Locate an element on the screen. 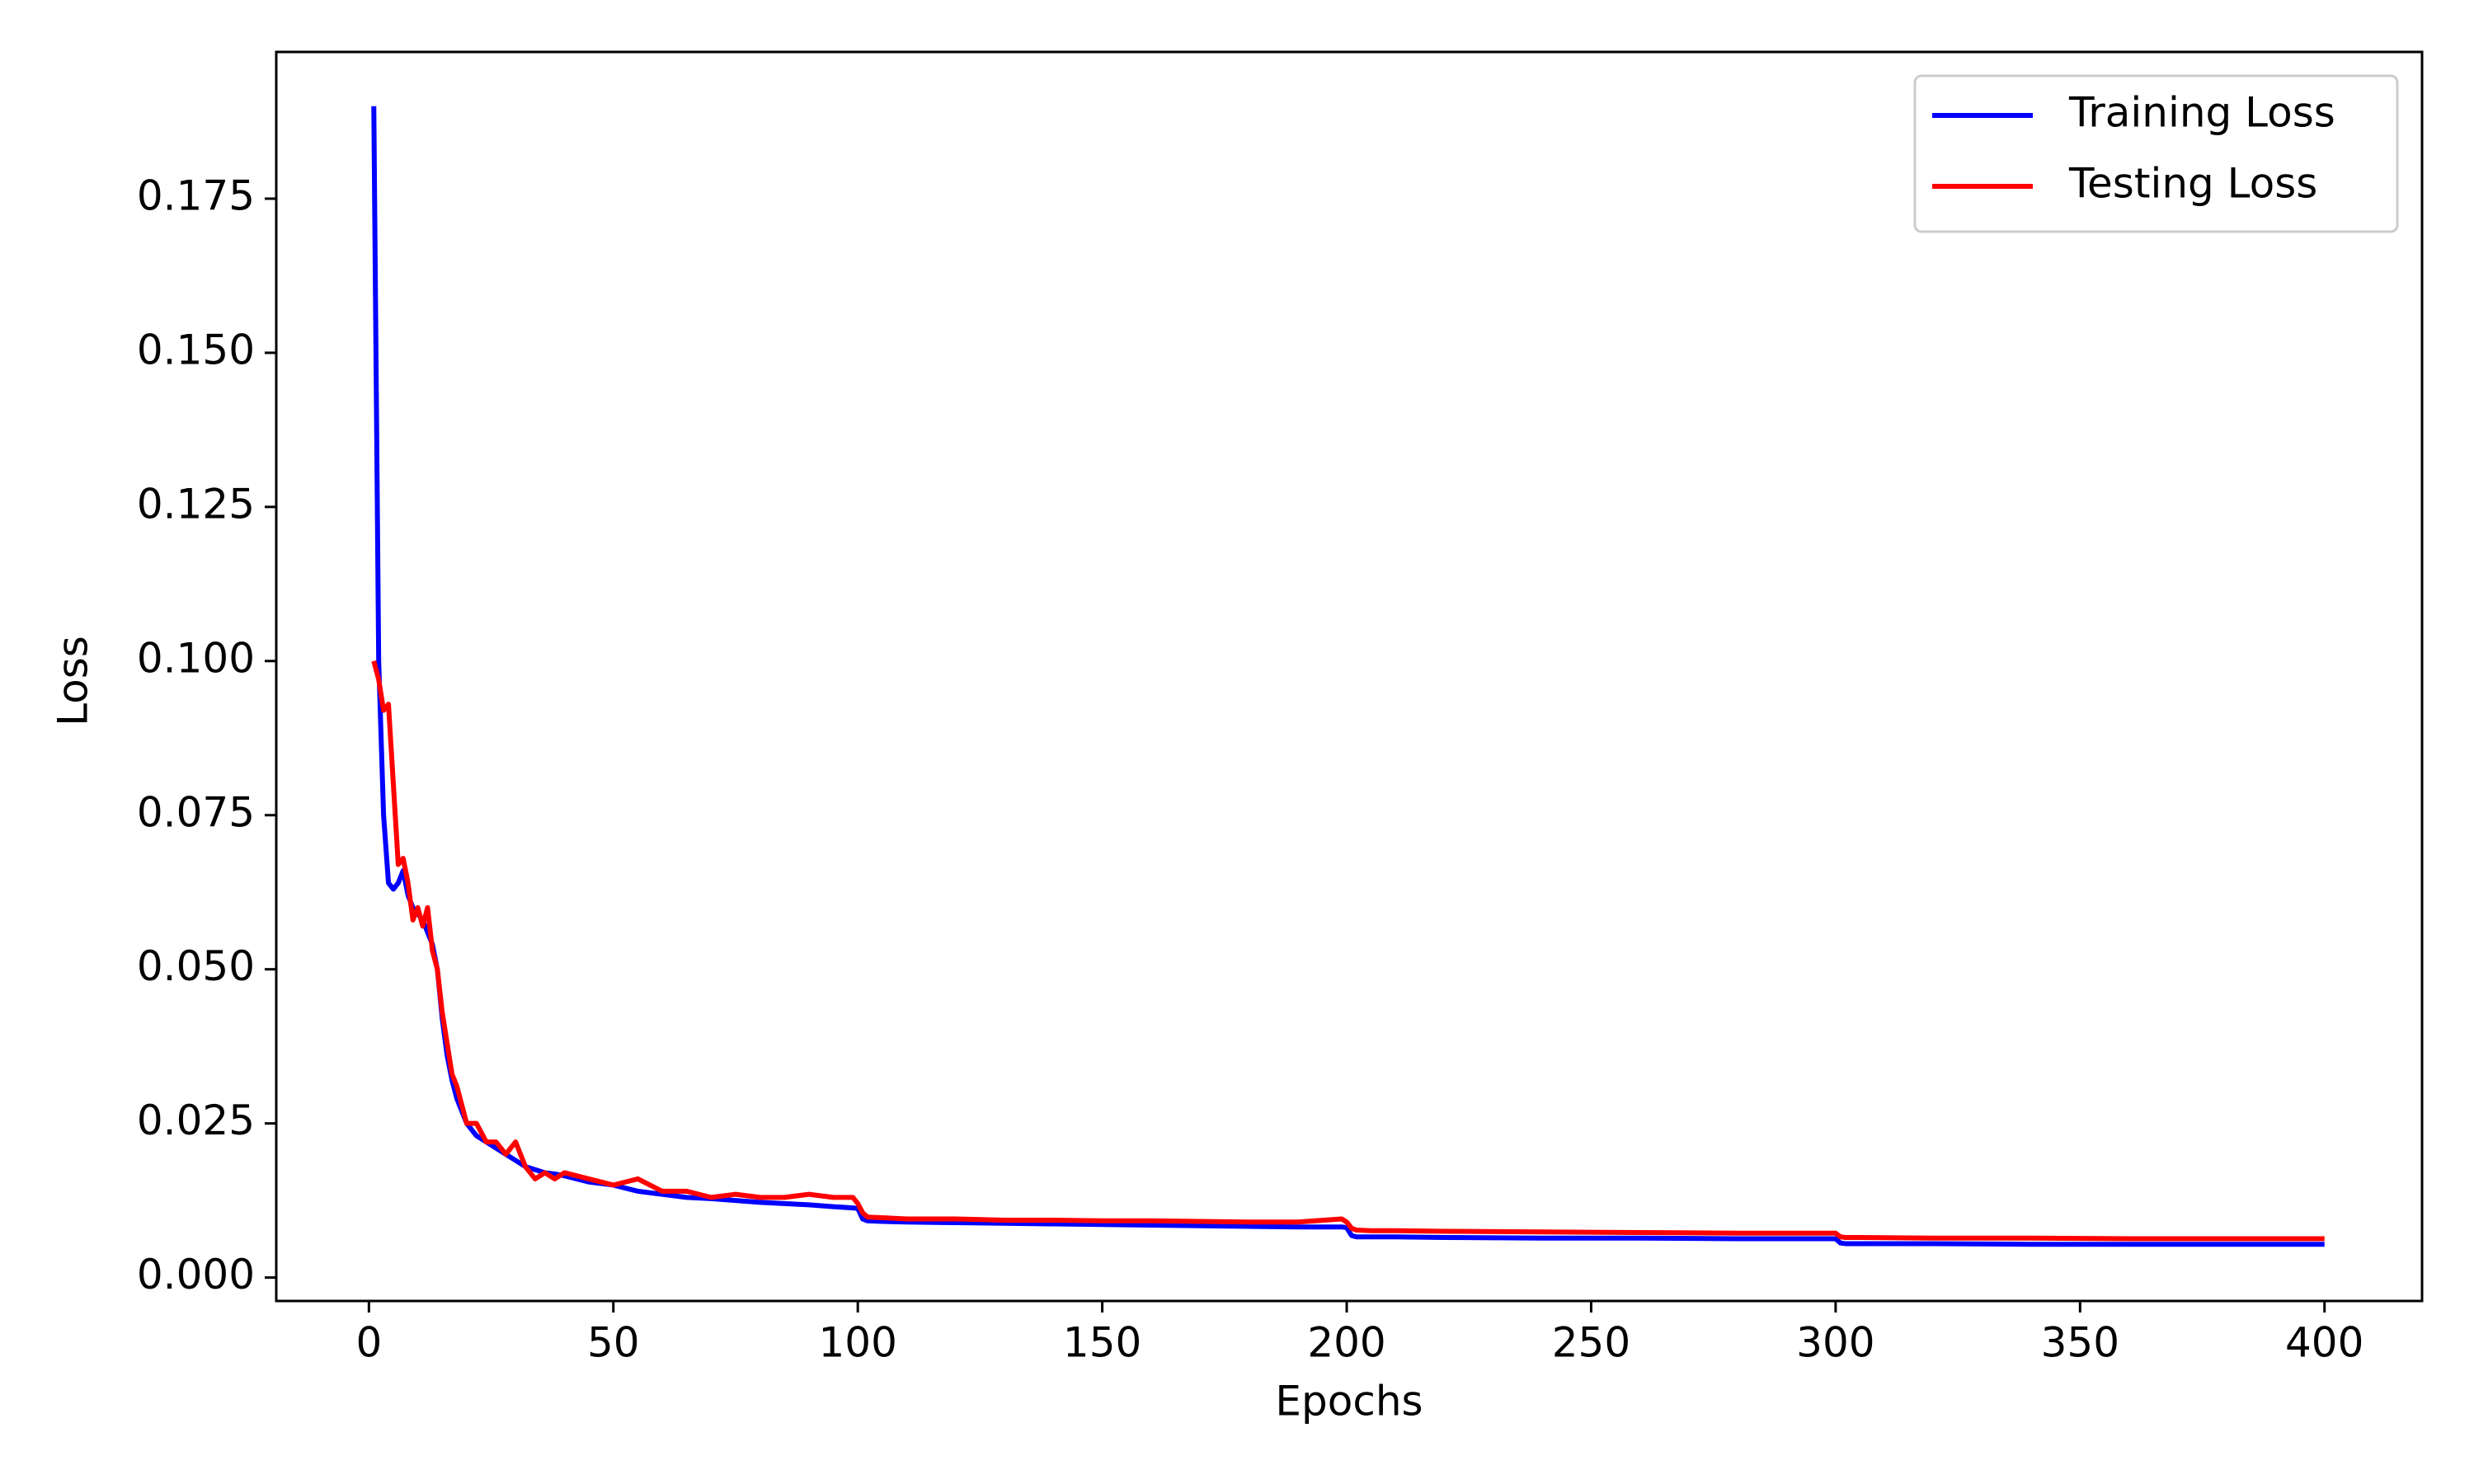 This screenshot has height=1484, width=2474. y-tick-label: 0.075 is located at coordinates (196, 812).